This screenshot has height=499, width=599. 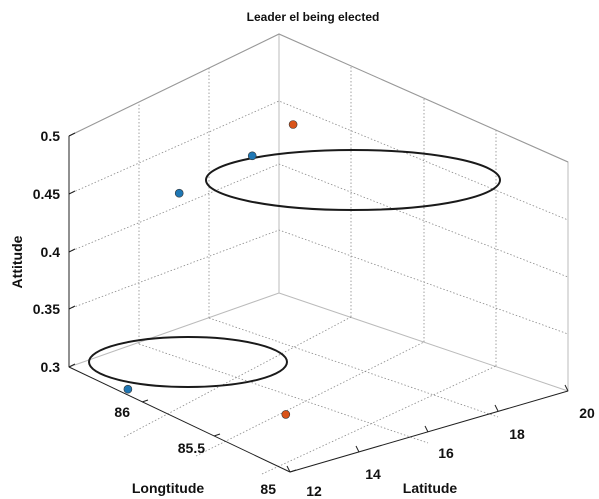 I want to click on cluster-ellipse-upper, so click(x=353, y=180).